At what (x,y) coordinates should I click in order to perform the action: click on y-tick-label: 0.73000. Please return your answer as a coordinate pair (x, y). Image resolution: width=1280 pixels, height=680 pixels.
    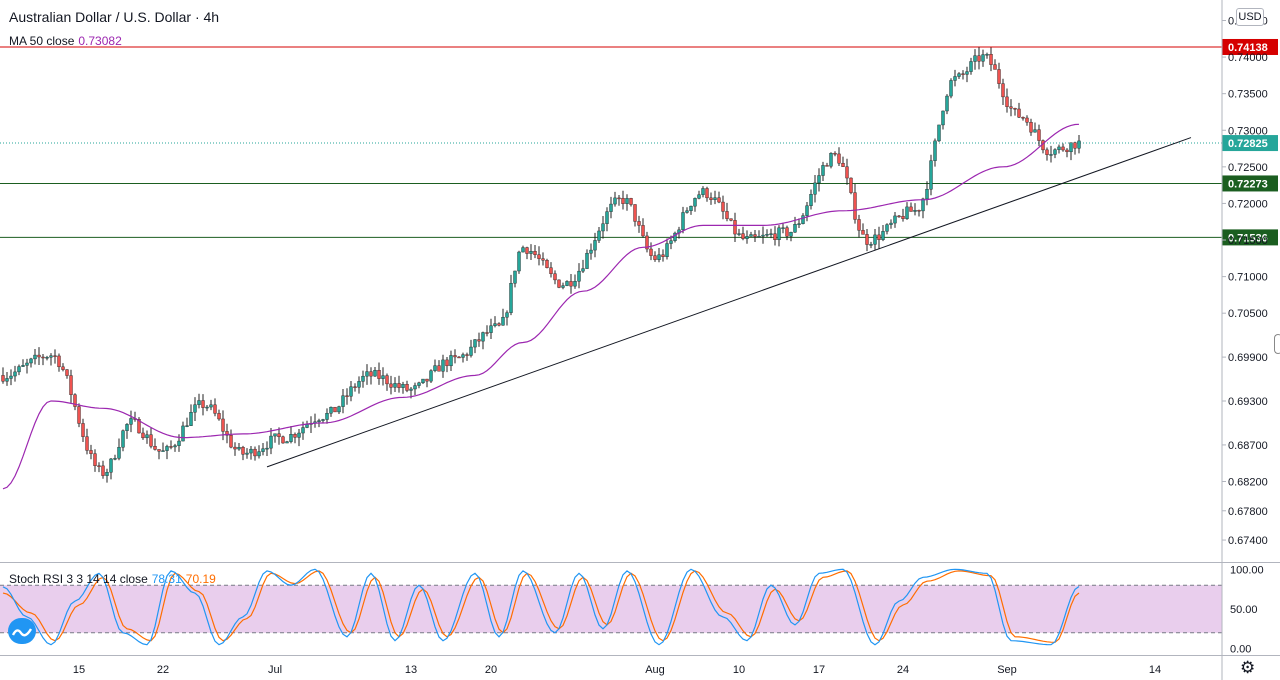
    Looking at the image, I should click on (1248, 131).